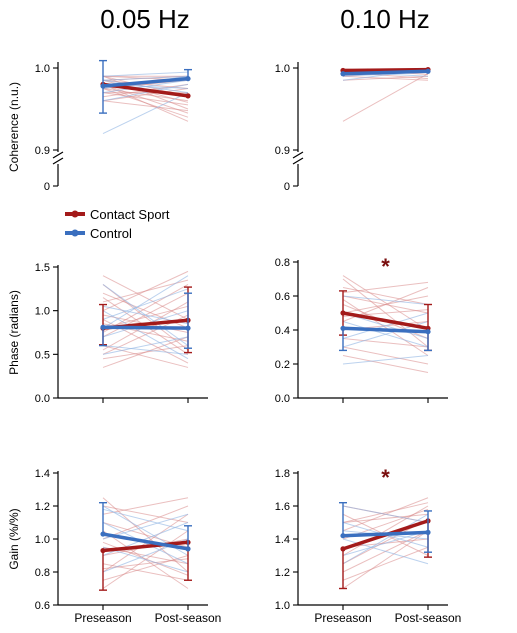  I want to click on y-tick-label: 0.6, so click(42, 606).